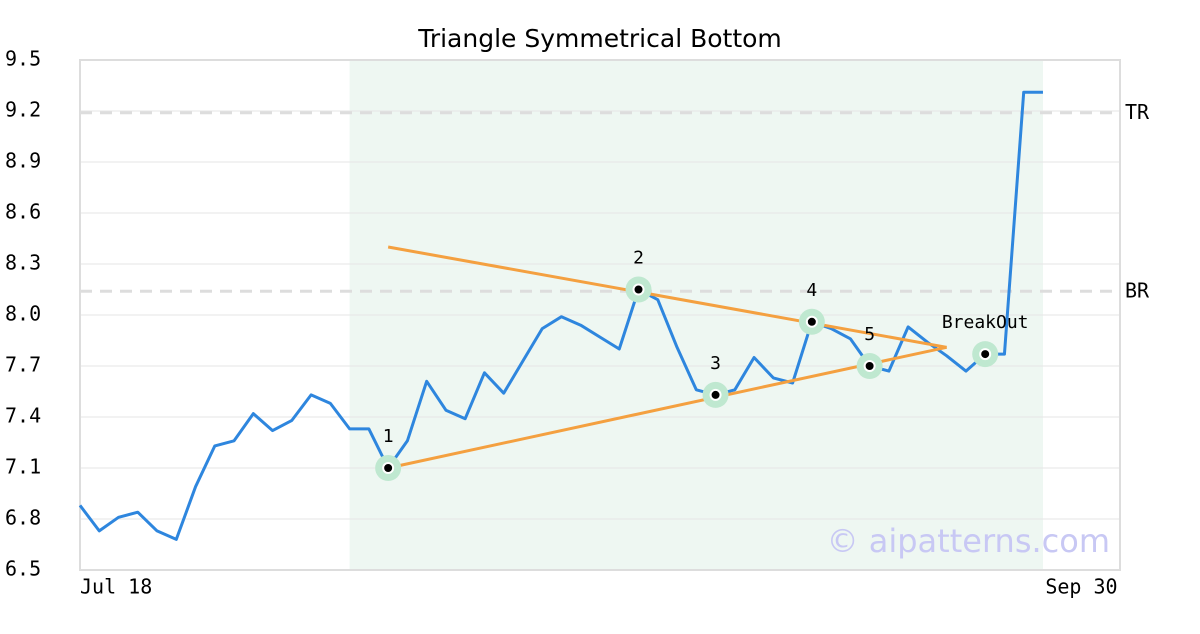 Image resolution: width=1200 pixels, height=634 pixels. I want to click on level-label: TR, so click(1137, 112).